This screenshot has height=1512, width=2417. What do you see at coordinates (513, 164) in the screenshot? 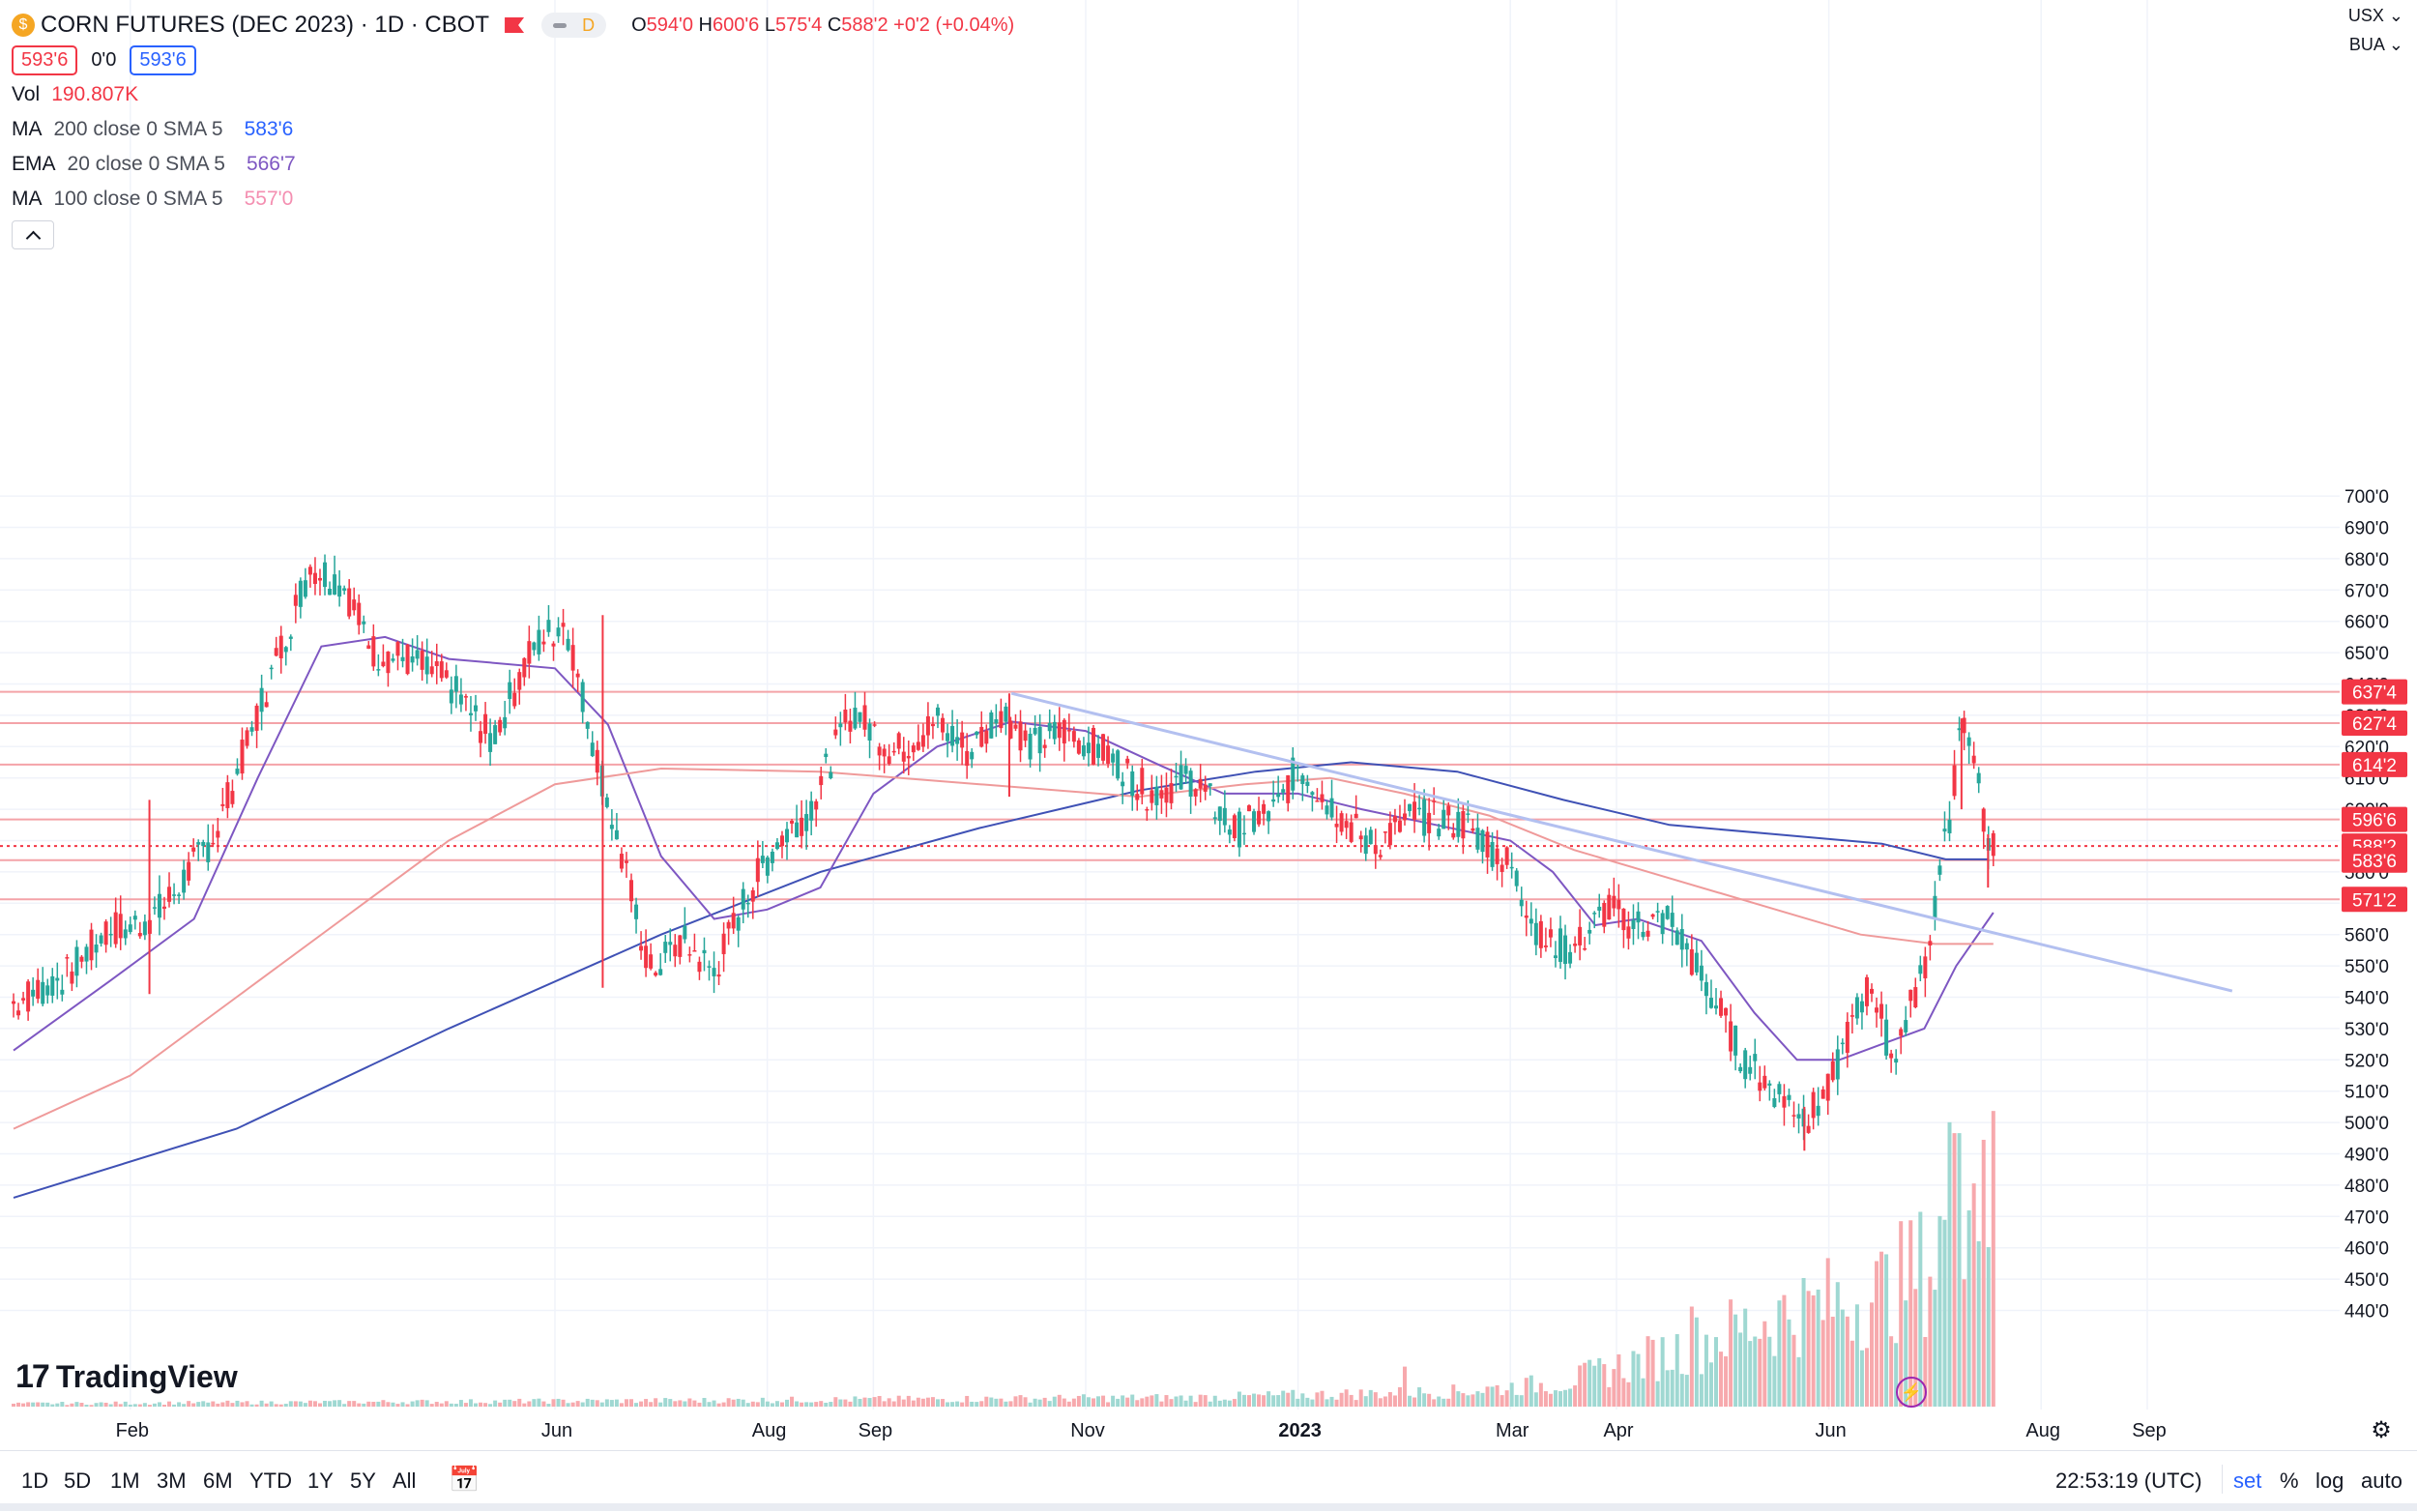
I see `indicator-row: EMA 20 close 0 SMA 5 566'7` at bounding box center [513, 164].